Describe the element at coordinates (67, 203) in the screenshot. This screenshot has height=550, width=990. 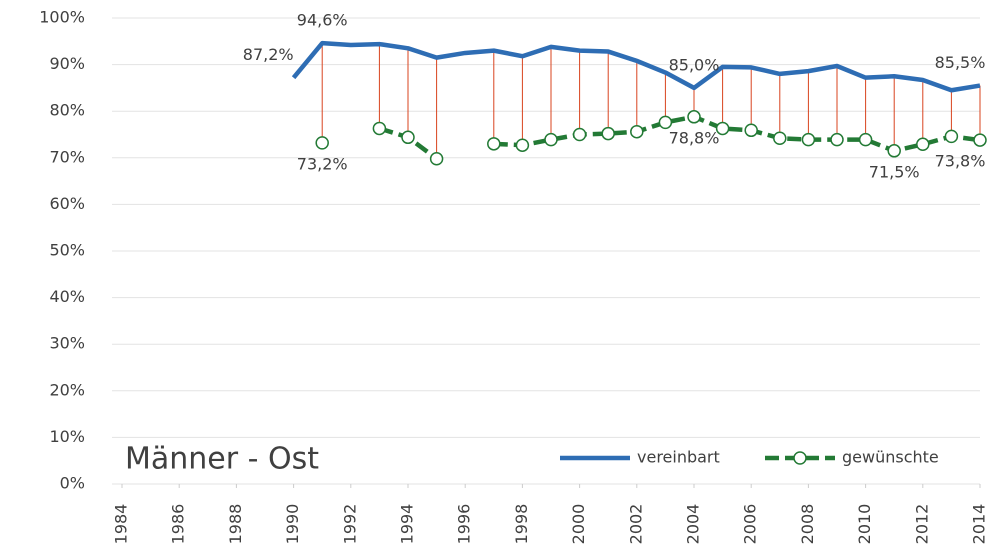
I see `y-tick-label: 60%` at that location.